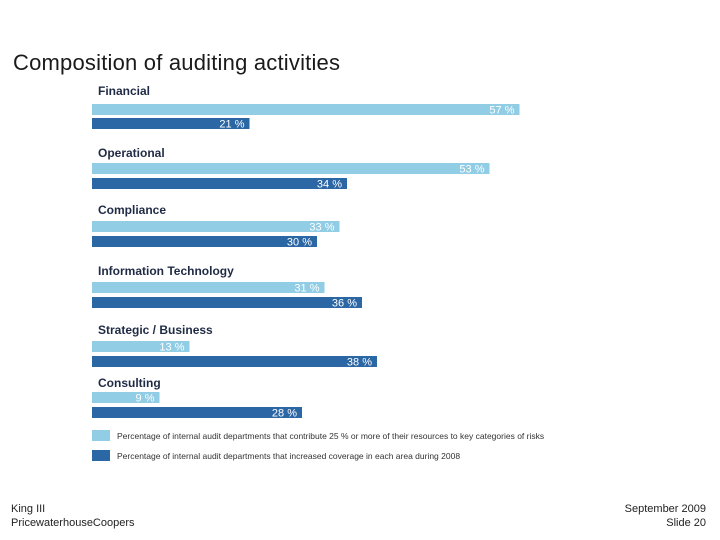 The width and height of the screenshot is (720, 540). I want to click on data-label: 30 %, so click(299, 243).